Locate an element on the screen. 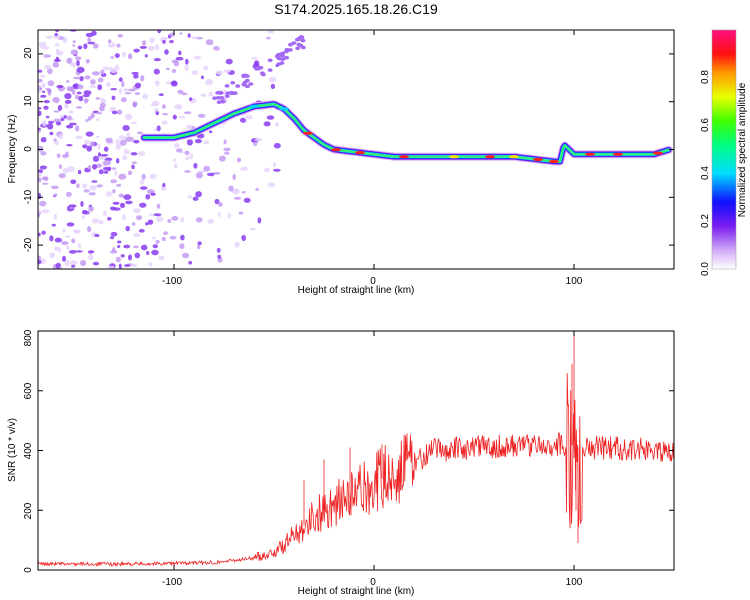  spectrogram-x-tick: 0 is located at coordinates (373, 281).